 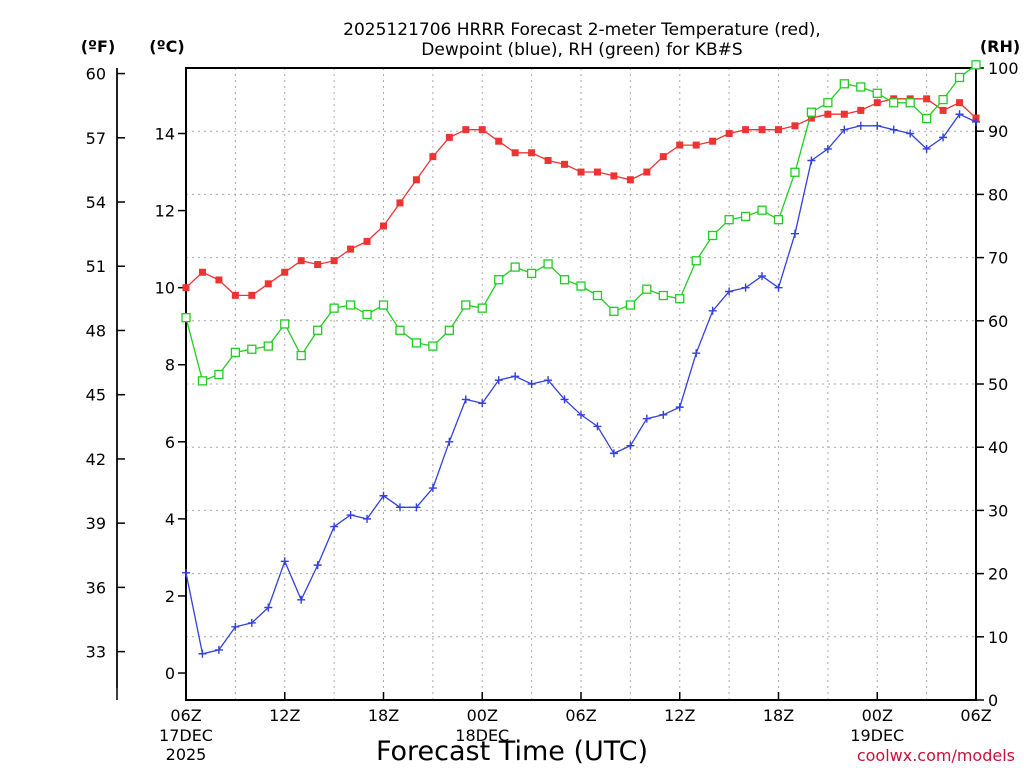 What do you see at coordinates (998, 384) in the screenshot?
I see `rh-tick-label: 50` at bounding box center [998, 384].